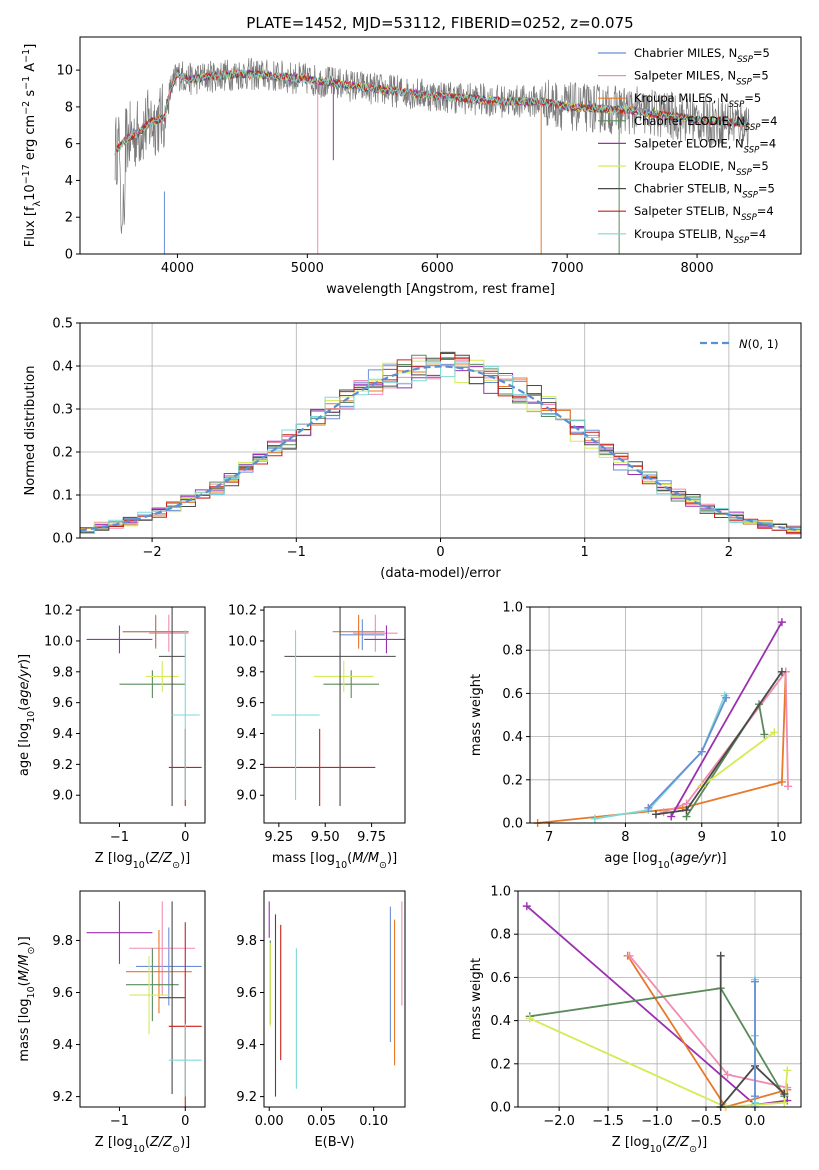 This screenshot has height=1170, width=819. What do you see at coordinates (62, 734) in the screenshot?
I see `y-tick-label: 9.4` at bounding box center [62, 734].